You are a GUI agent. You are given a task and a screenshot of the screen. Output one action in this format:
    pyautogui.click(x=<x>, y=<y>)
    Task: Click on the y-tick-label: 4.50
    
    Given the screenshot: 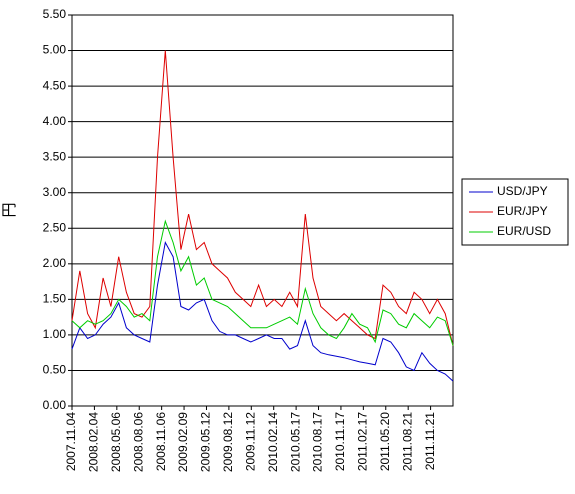 What is the action you would take?
    pyautogui.click(x=55, y=85)
    